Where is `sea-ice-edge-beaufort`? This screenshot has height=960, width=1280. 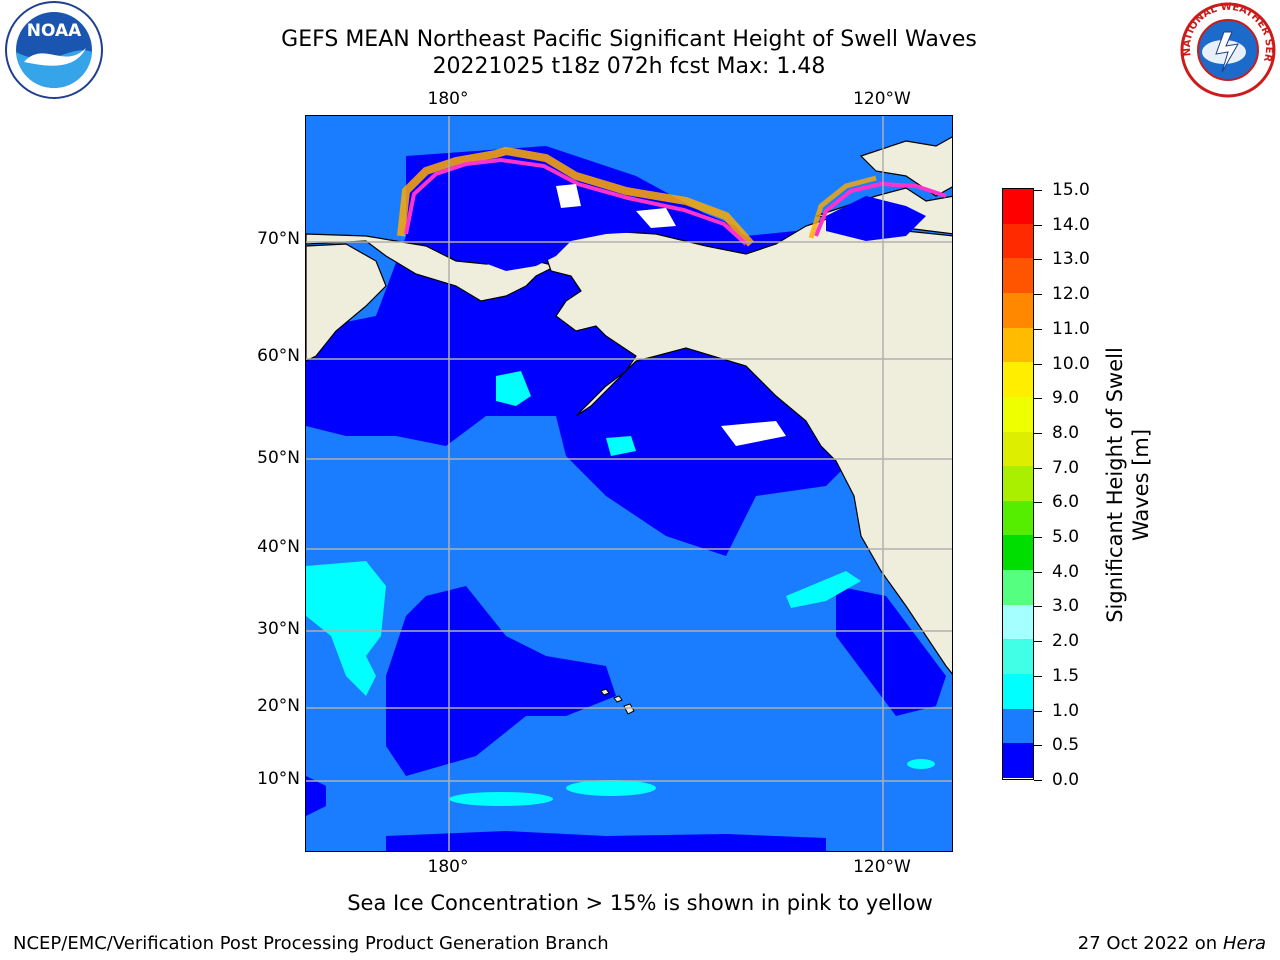
sea-ice-edge-beaufort is located at coordinates (880, 209).